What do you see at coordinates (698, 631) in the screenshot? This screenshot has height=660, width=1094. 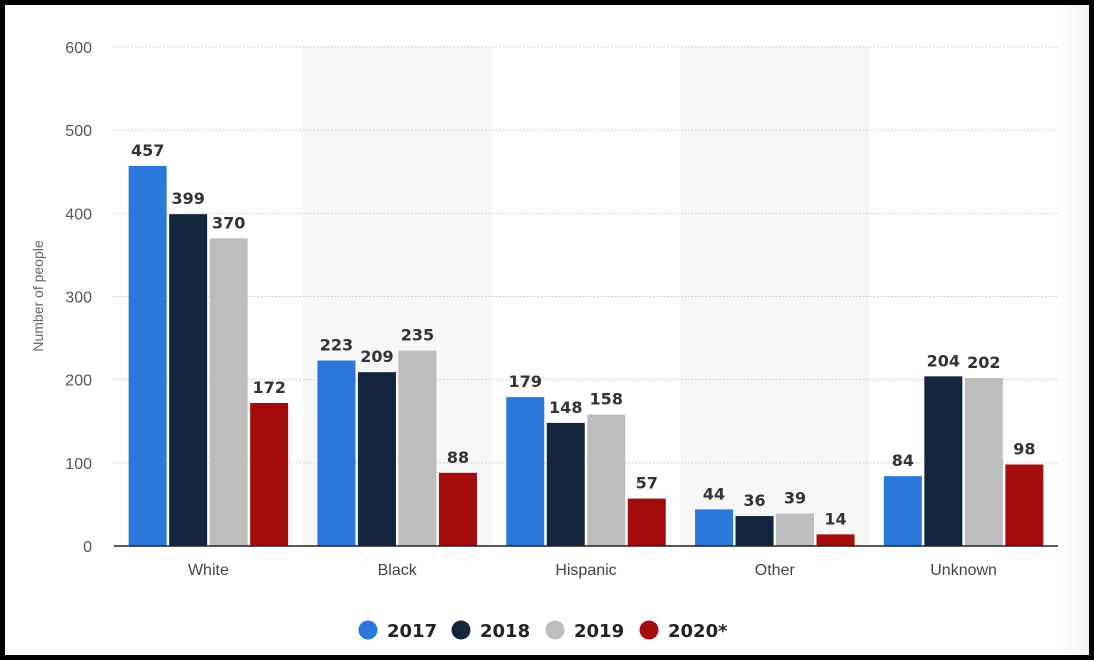 I see `legend-label: 2020*` at bounding box center [698, 631].